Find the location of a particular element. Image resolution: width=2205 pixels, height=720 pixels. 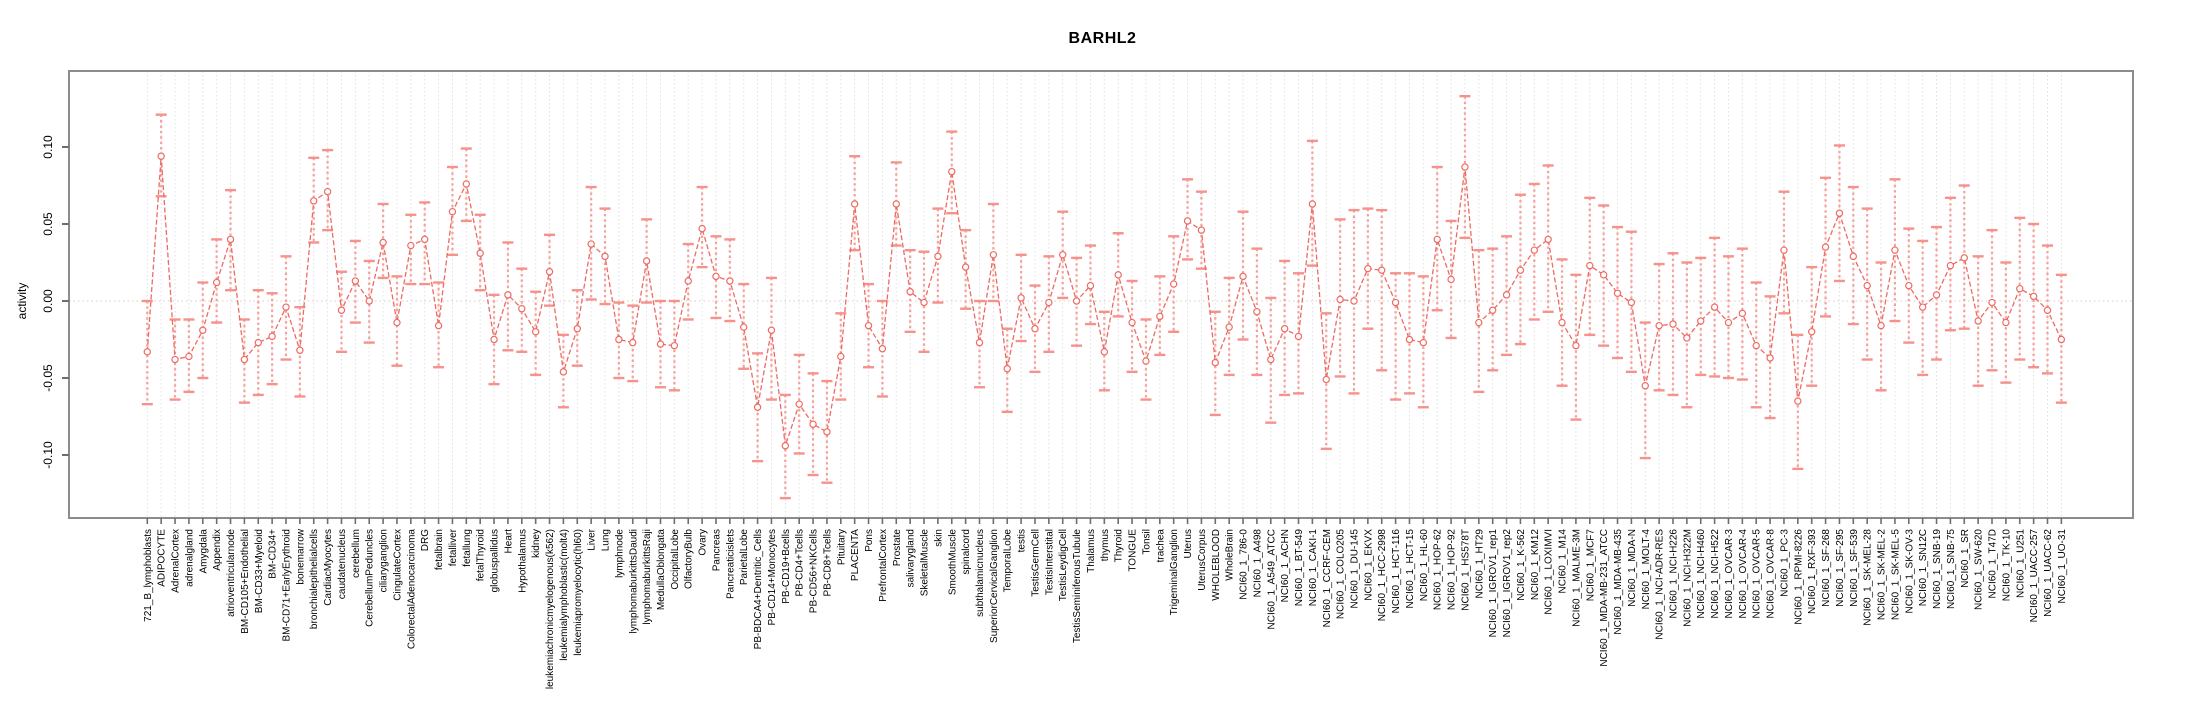

x-tick-label: NCI60_1_SK-OV-3 is located at coordinates (1909, 571).